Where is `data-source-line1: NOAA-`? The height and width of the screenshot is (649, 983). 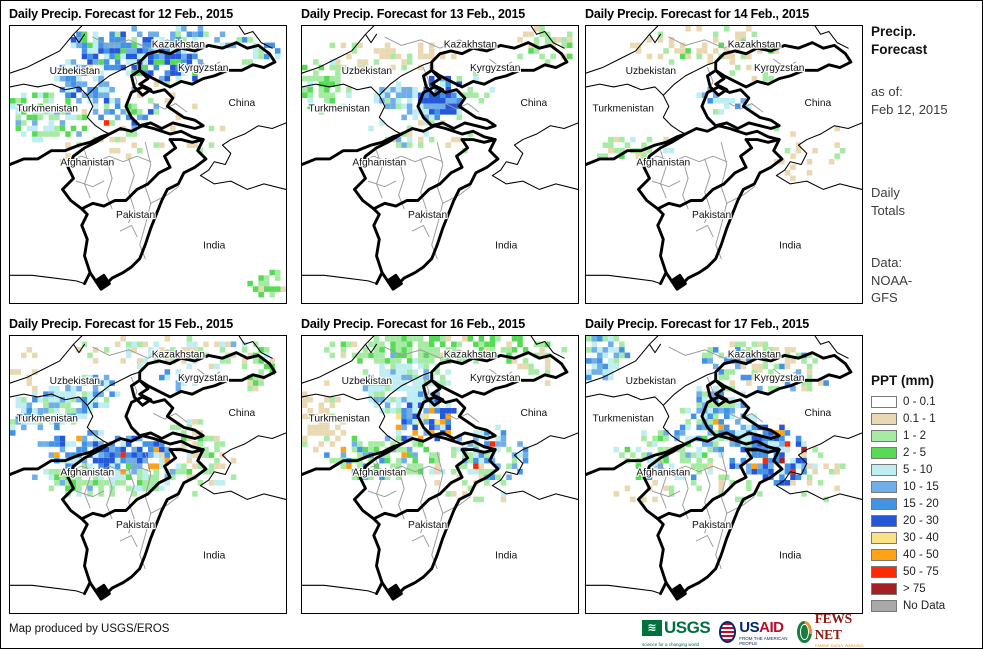
data-source-line1: NOAA- is located at coordinates (892, 280).